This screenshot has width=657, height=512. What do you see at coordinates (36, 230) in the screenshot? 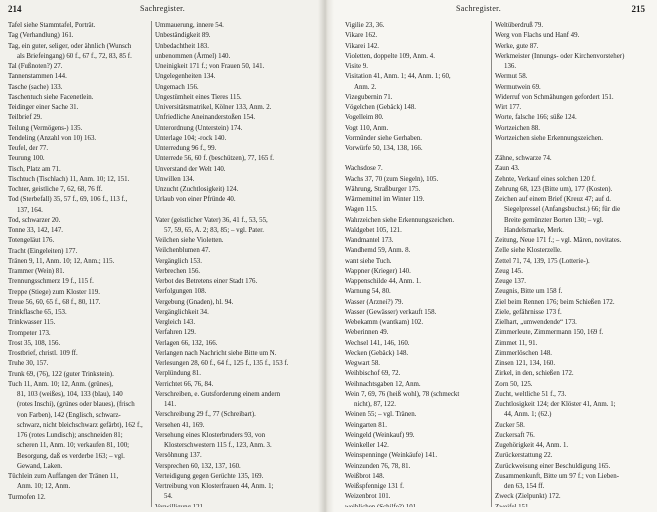
I see `entry-line: Tonne 33, 142, 147.` at bounding box center [36, 230].